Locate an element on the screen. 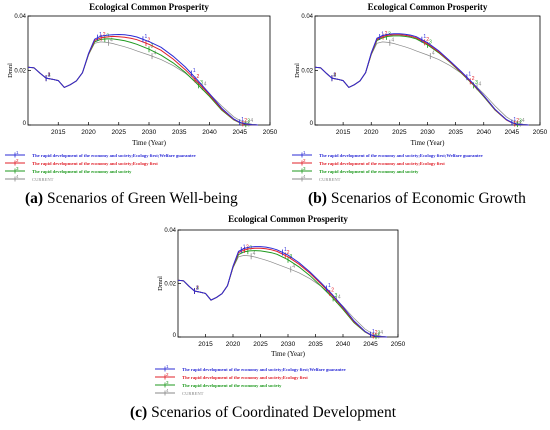 The image size is (550, 430). caption-c-text: Scenarios of Coordinated Development is located at coordinates (271, 412).